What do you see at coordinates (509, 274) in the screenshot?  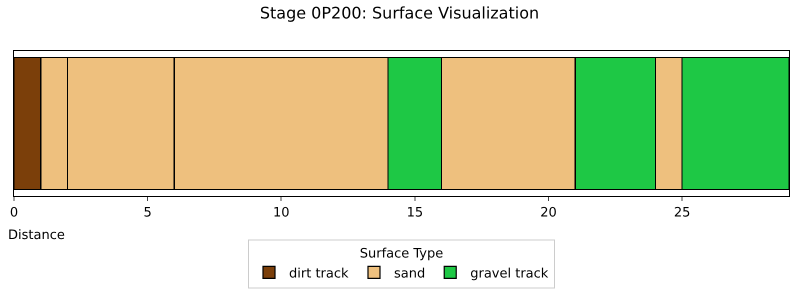 I see `legend-label: gravel track` at bounding box center [509, 274].